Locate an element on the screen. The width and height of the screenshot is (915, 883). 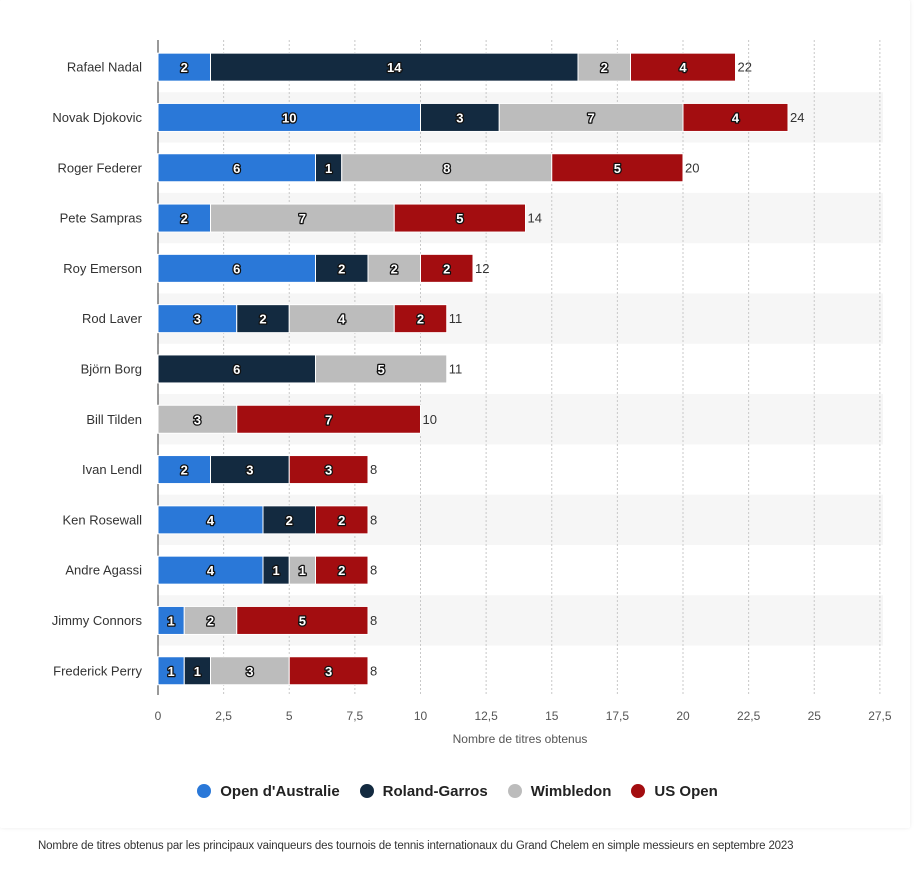
total-value-label: 24 is located at coordinates (797, 117).